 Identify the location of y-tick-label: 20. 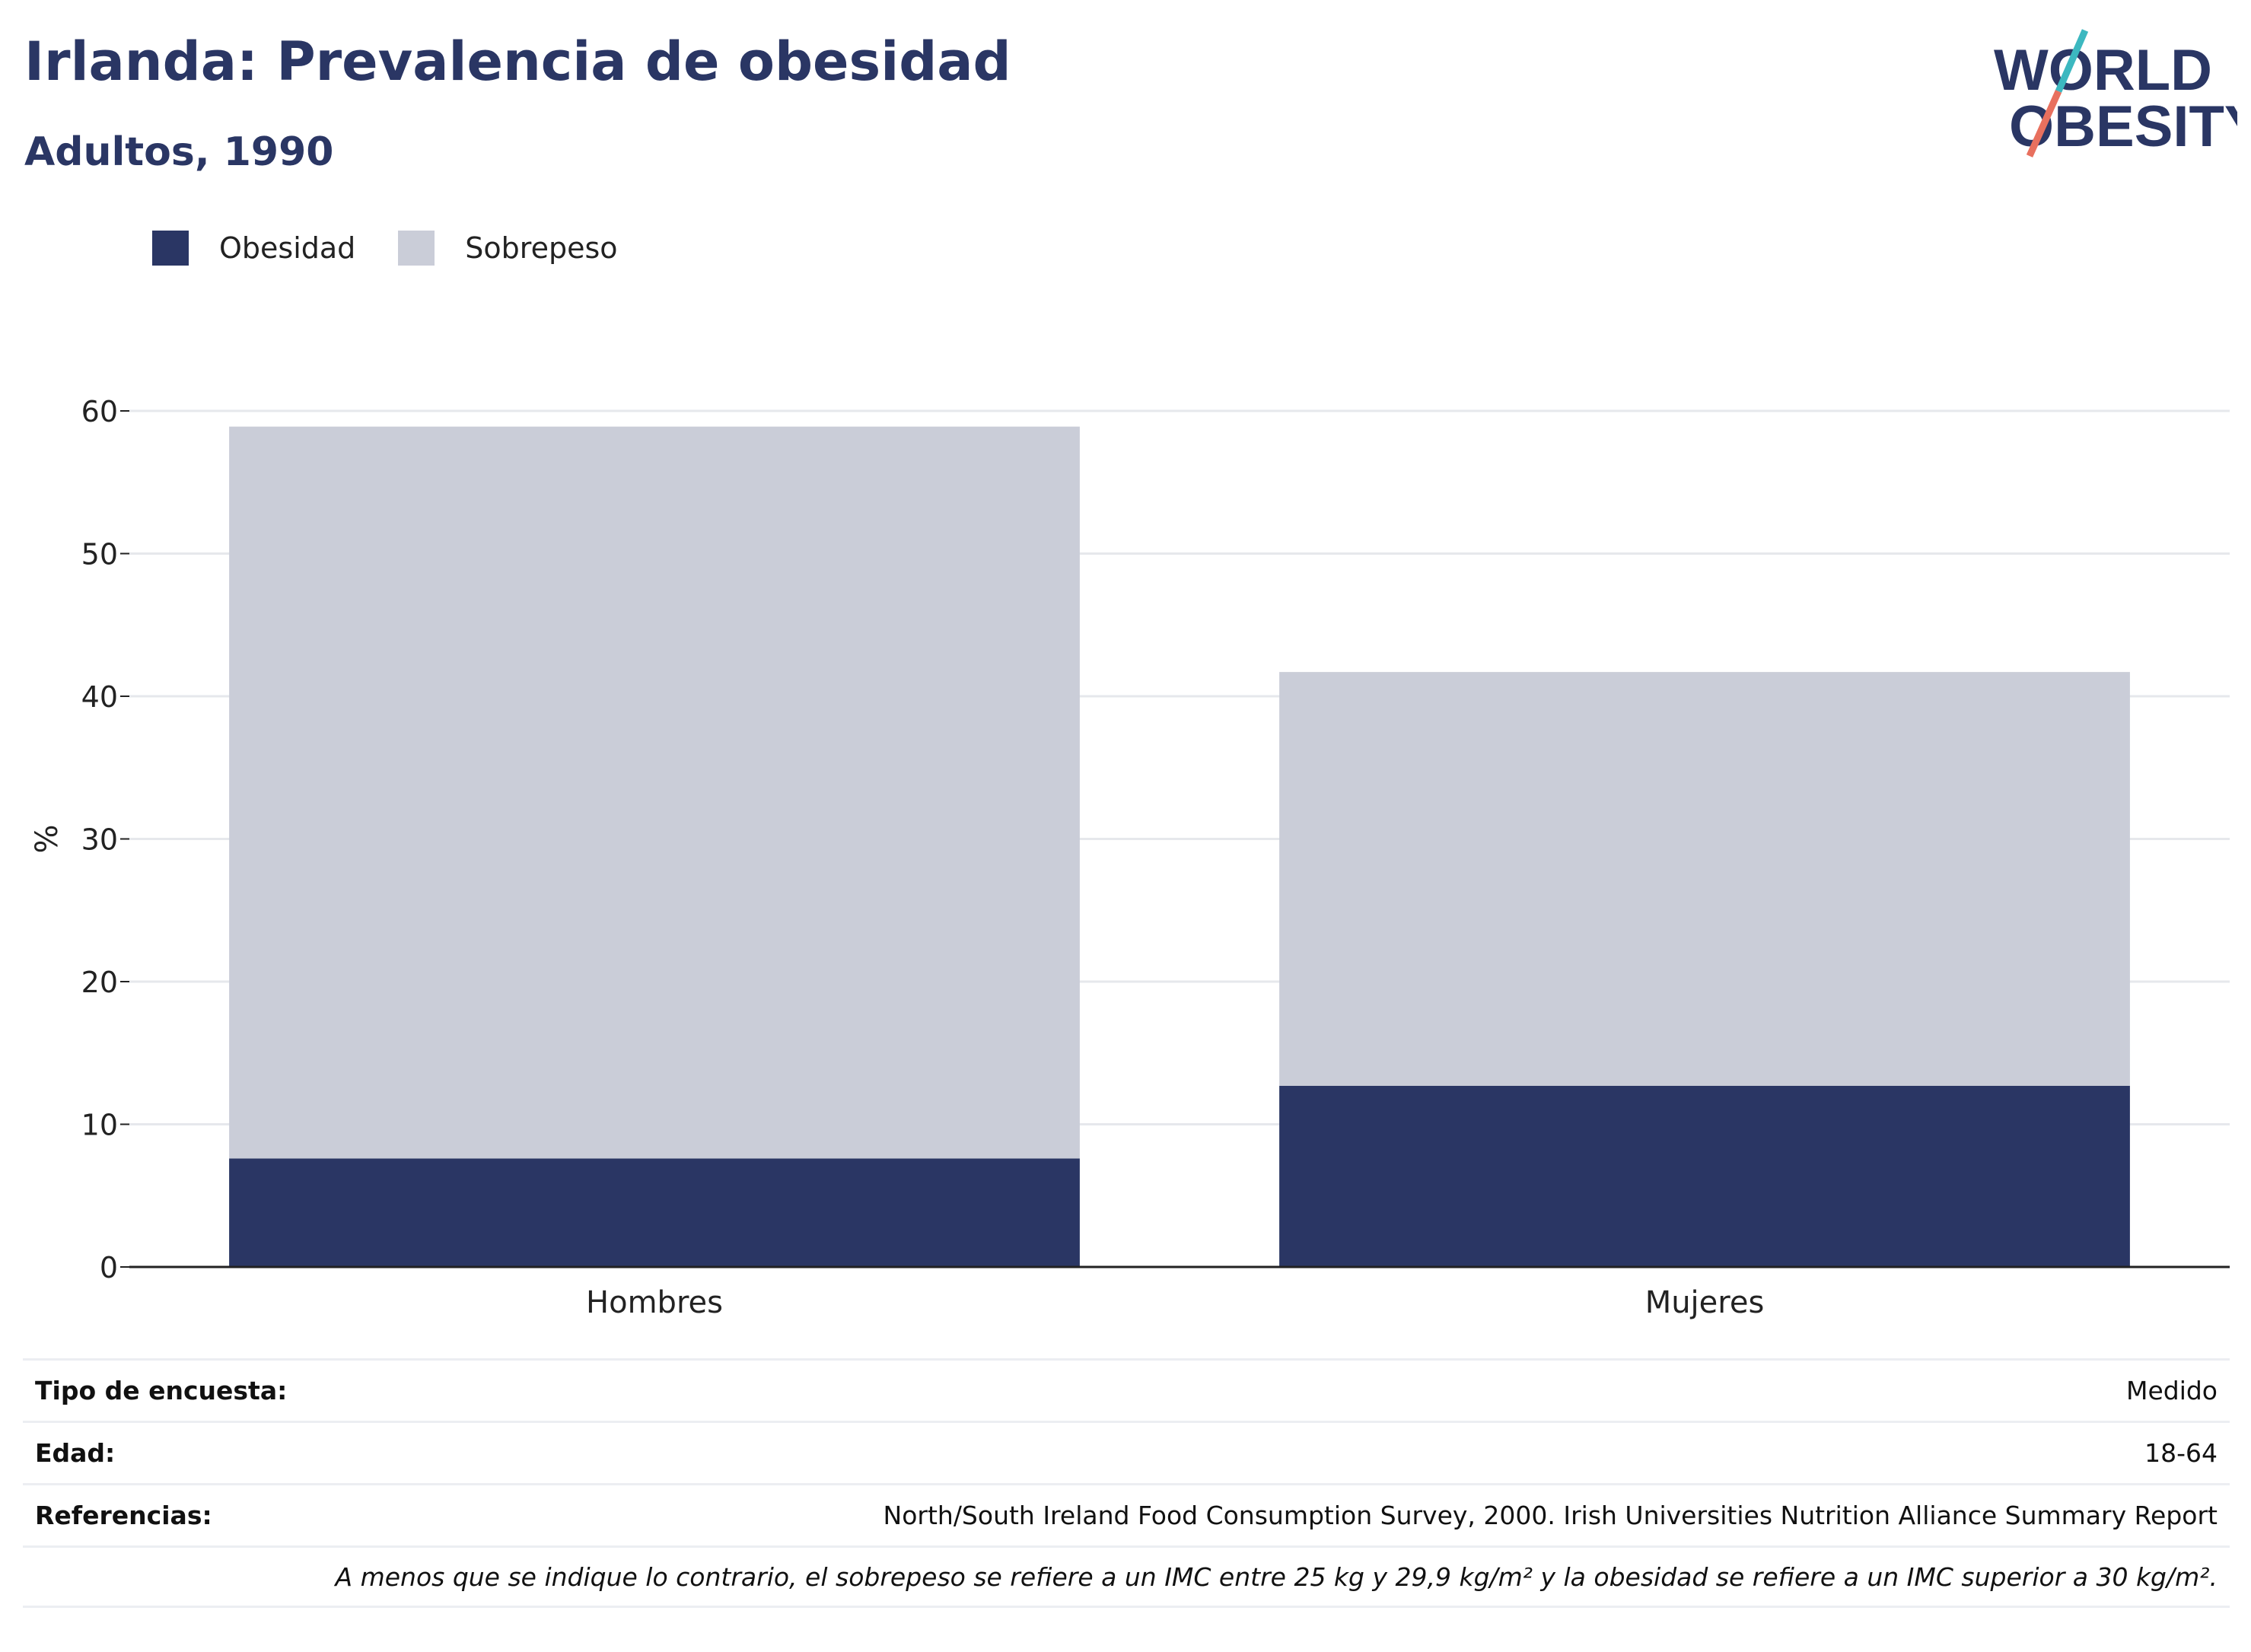
(99, 982).